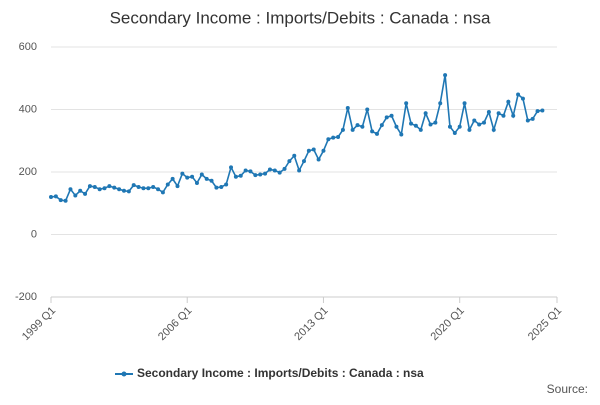  Describe the element at coordinates (311, 324) in the screenshot. I see `x-tick-label: 2013 Q1` at that location.